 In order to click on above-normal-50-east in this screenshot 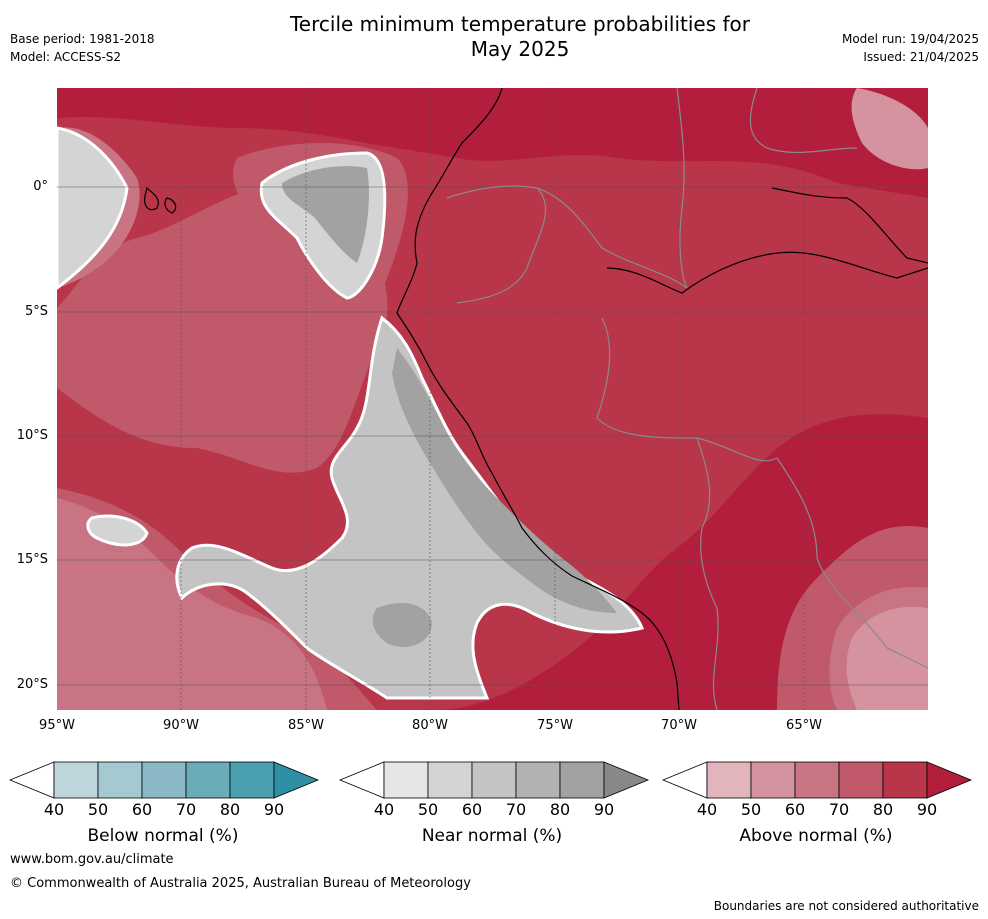, I will do `click(887, 658)`.